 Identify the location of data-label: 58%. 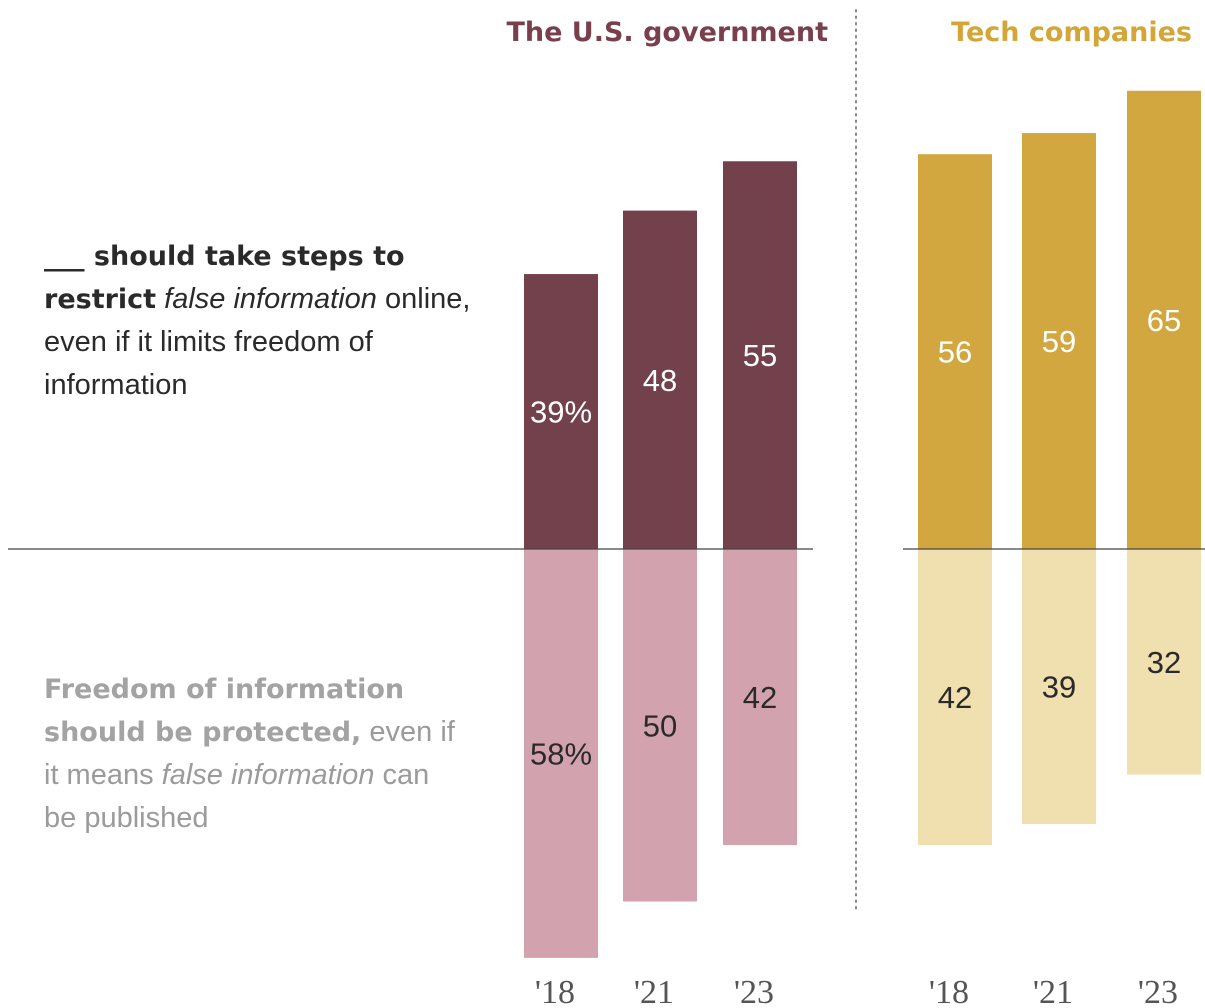
(561, 753).